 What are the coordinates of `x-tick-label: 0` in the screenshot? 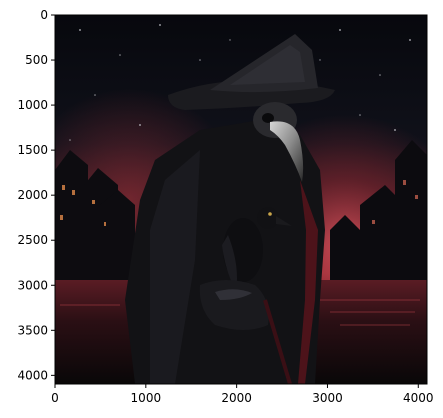 It's located at (55, 398).